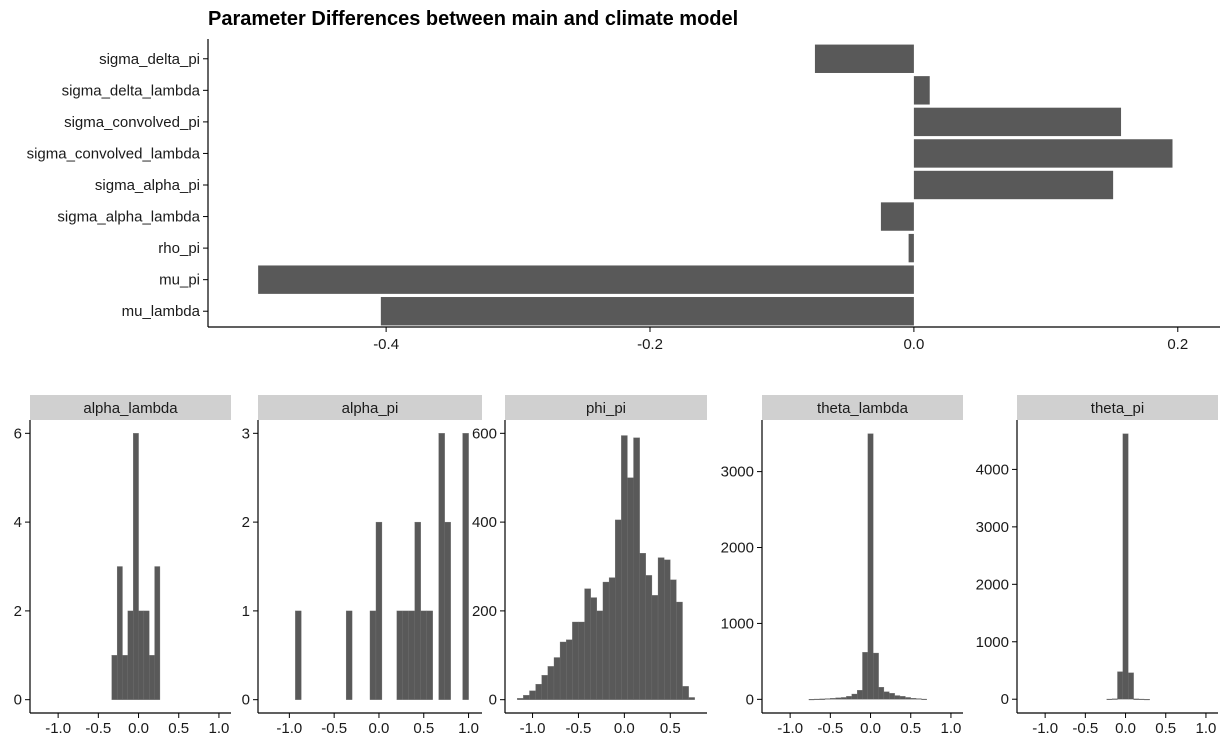 Image resolution: width=1220 pixels, height=737 pixels. What do you see at coordinates (18, 611) in the screenshot?
I see `y-tick-label: 2` at bounding box center [18, 611].